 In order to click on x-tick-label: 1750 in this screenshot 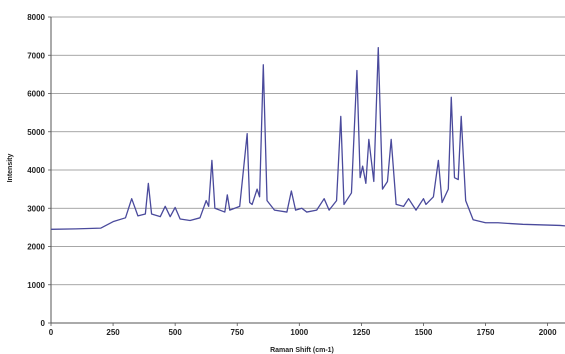, I will do `click(486, 332)`.